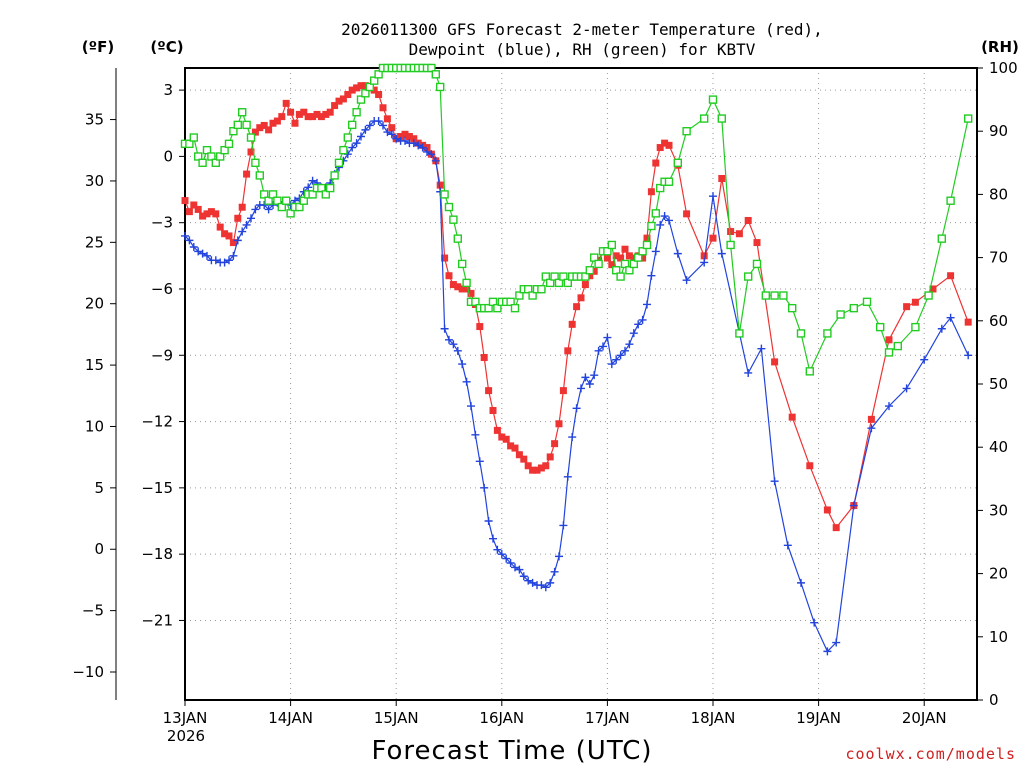 The height and width of the screenshot is (768, 1024). I want to click on celsius-tick-label: 0, so click(168, 156).